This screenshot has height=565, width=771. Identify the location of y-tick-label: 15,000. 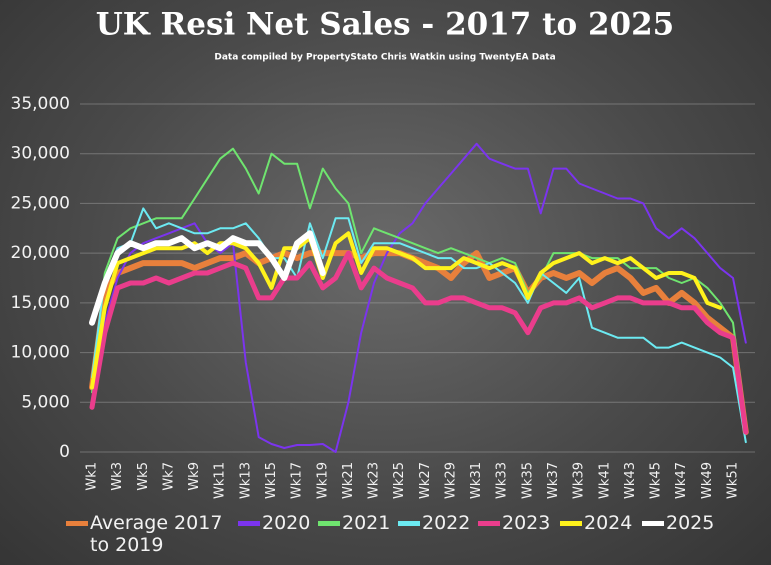
(40, 303).